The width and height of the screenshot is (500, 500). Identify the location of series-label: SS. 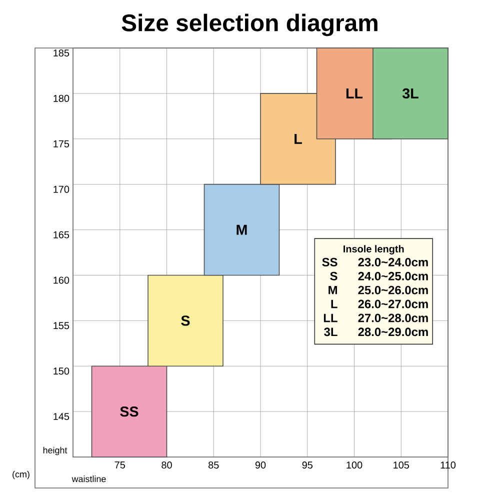
(129, 411).